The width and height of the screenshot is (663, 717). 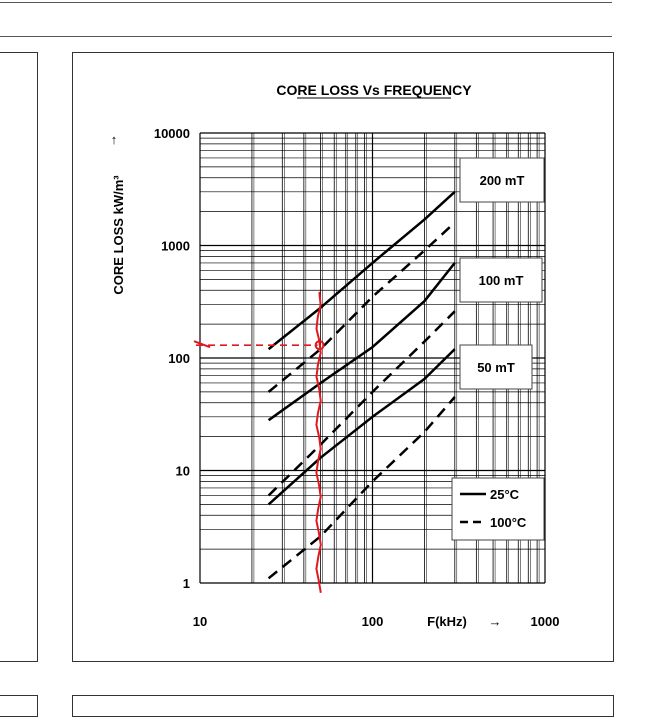 I want to click on y-axis-label: CORE LOSS kW/m³, so click(x=118, y=235).